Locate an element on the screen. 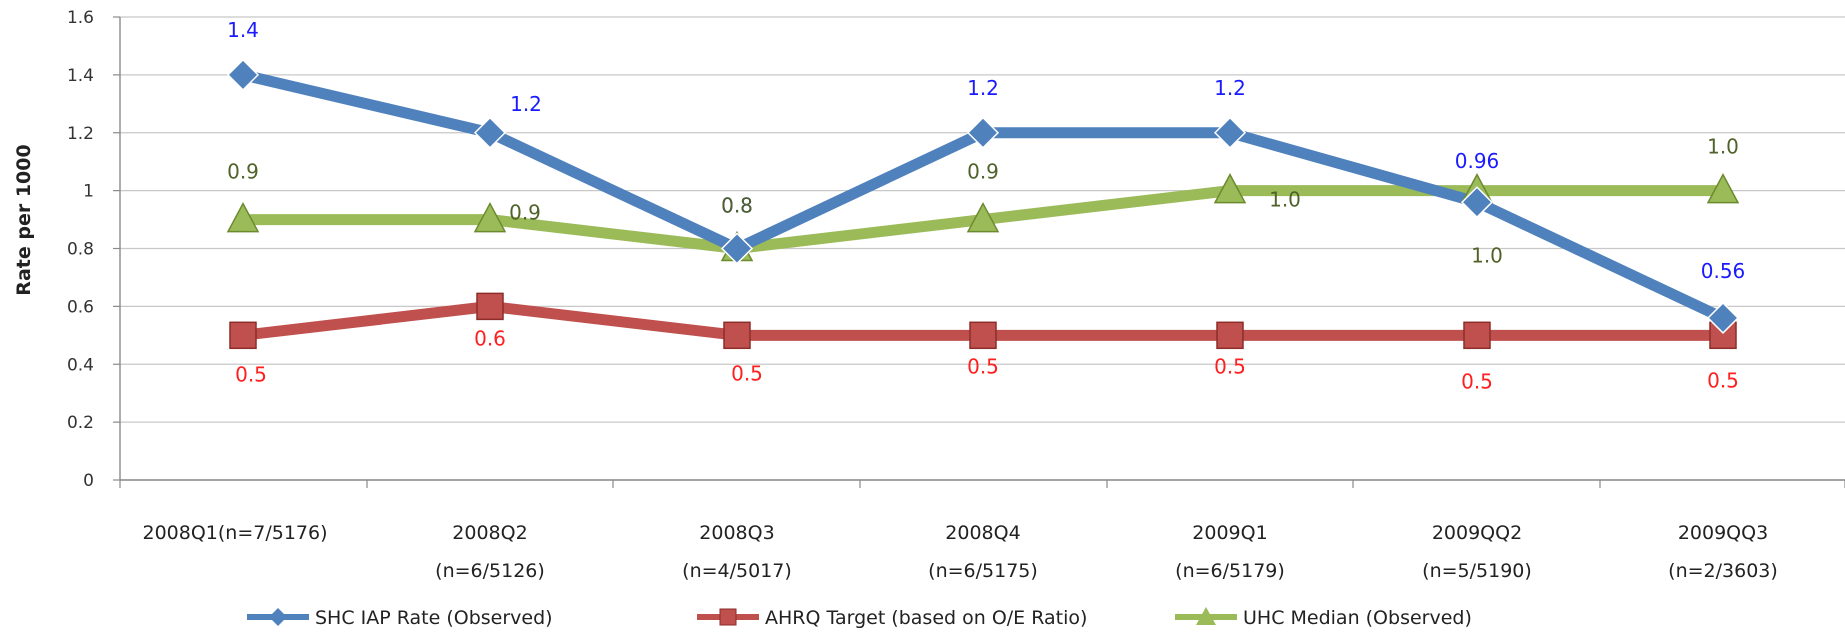  x-tick-label: 2009QQ3 is located at coordinates (1723, 533).